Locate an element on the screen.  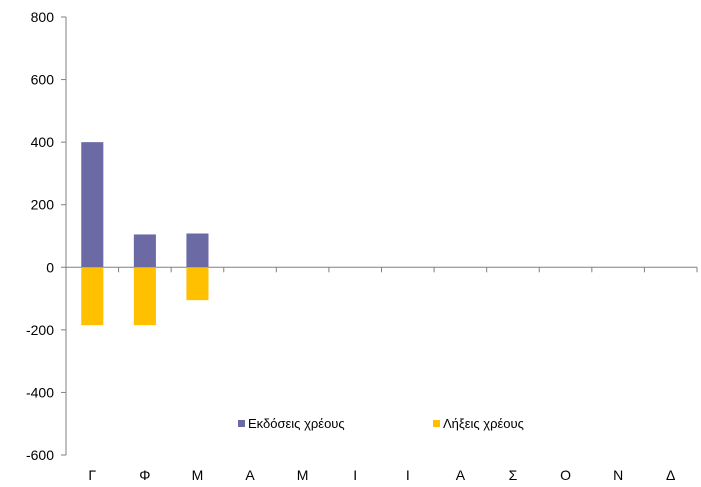
bars is located at coordinates (145, 234).